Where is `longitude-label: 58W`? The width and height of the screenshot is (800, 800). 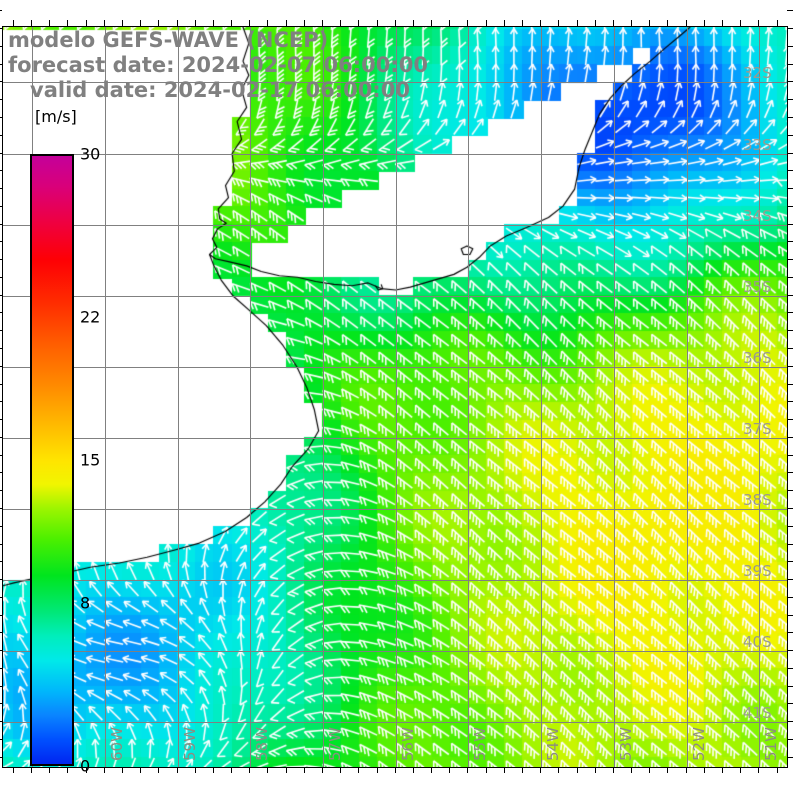 longitude-label: 58W is located at coordinates (262, 744).